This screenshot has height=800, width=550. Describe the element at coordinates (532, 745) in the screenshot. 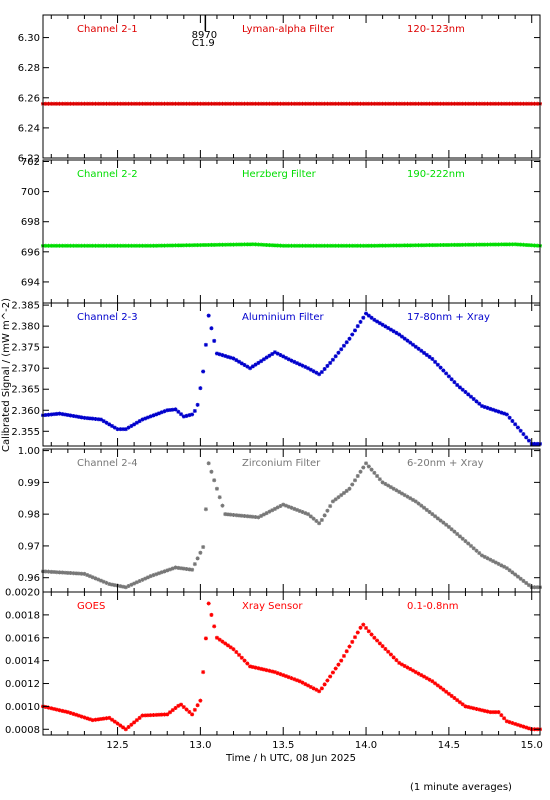

I see `x-tick-label: 15.0` at that location.